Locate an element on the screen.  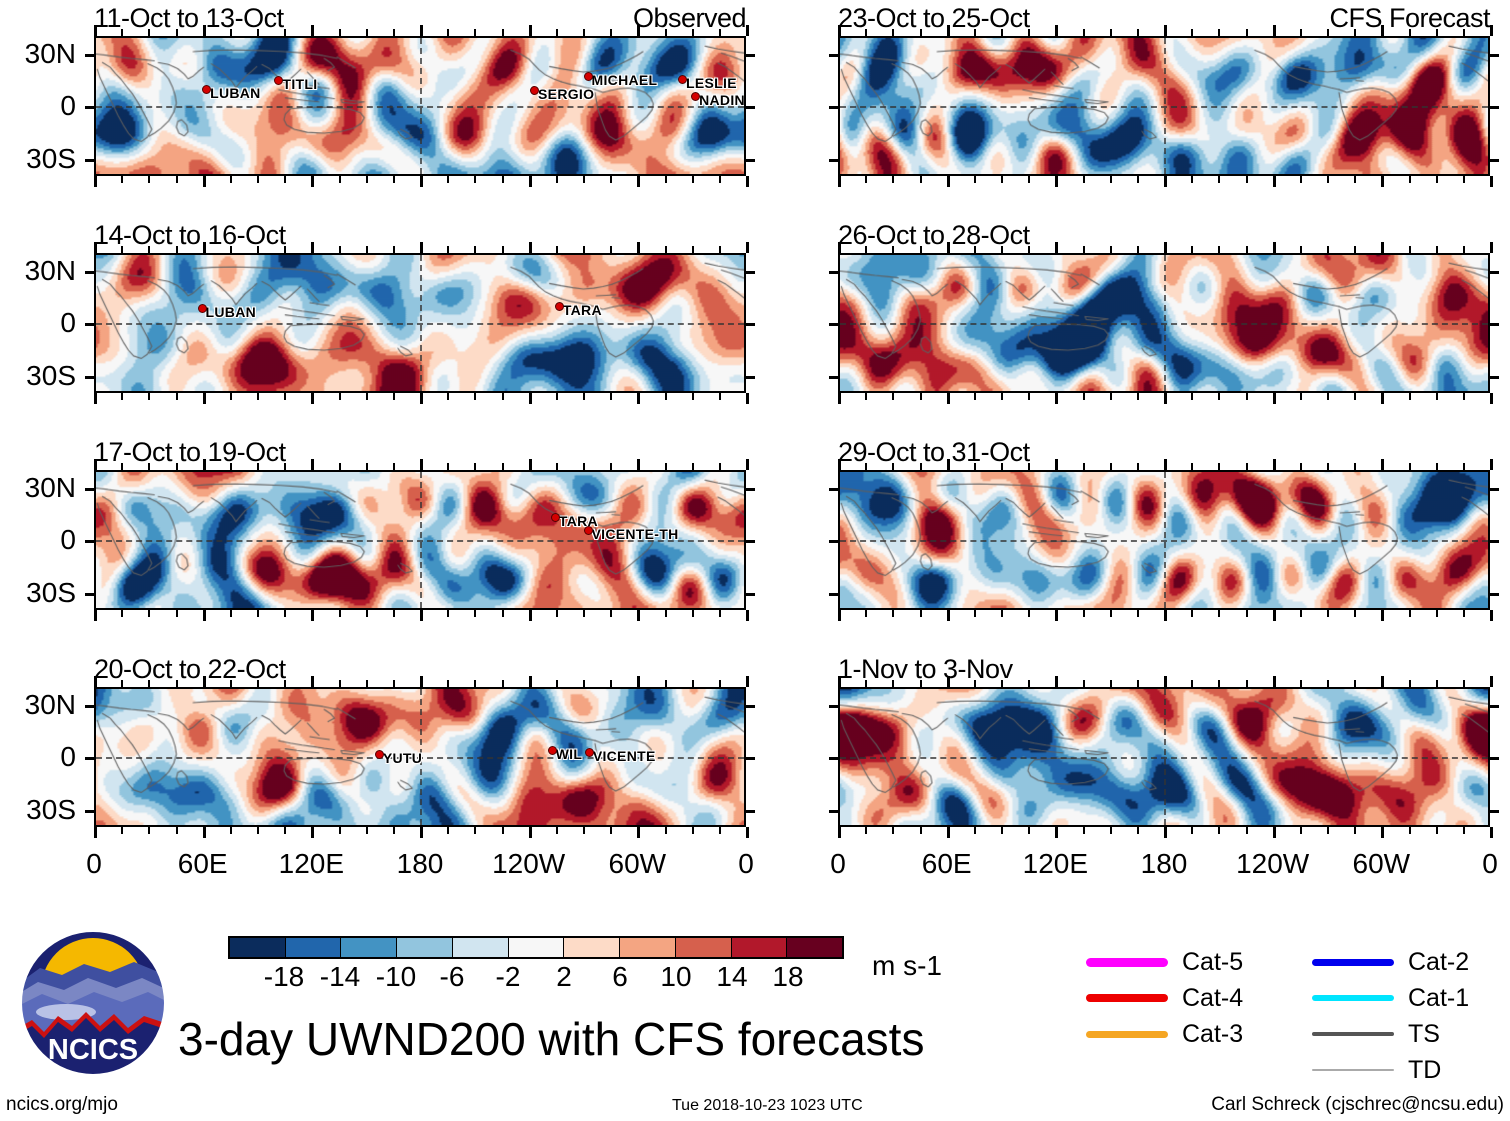
colorbar-tick-label: -6 is located at coordinates (452, 976).